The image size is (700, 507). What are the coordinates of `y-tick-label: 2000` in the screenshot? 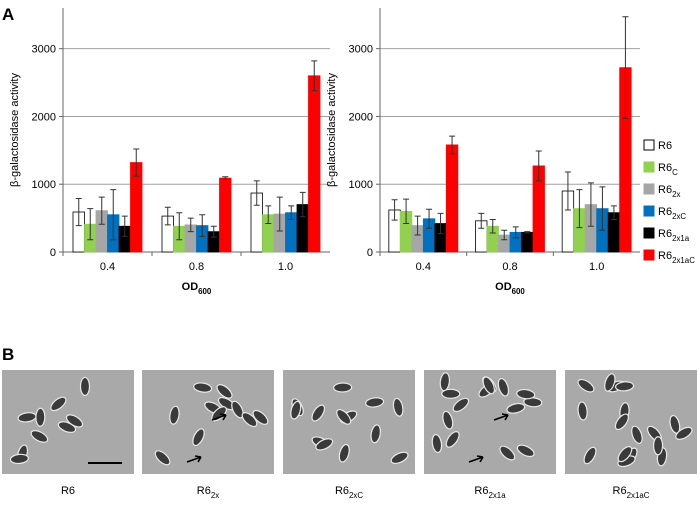 It's located at (361, 117).